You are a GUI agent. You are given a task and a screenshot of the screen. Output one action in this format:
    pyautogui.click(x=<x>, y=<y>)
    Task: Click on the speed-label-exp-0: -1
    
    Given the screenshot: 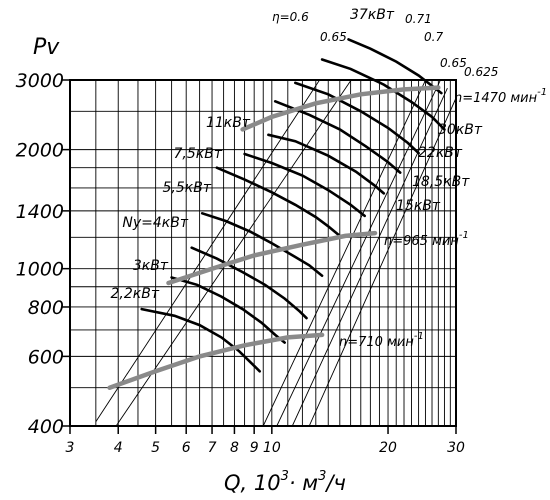 What is the action you would take?
    pyautogui.click(x=542, y=92)
    